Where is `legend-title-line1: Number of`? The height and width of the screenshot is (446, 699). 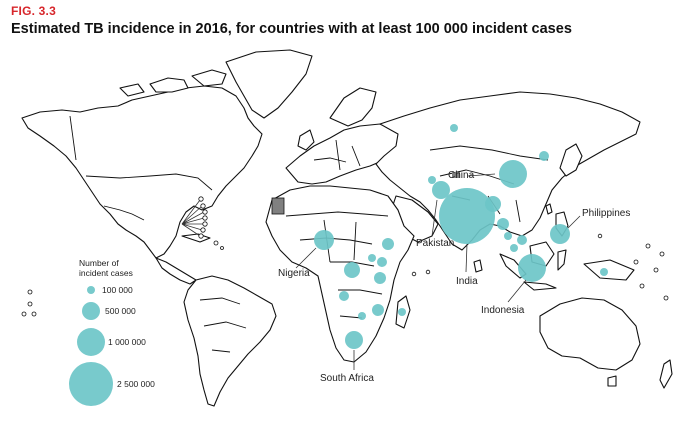
legend-title-line1: Number of is located at coordinates (99, 263).